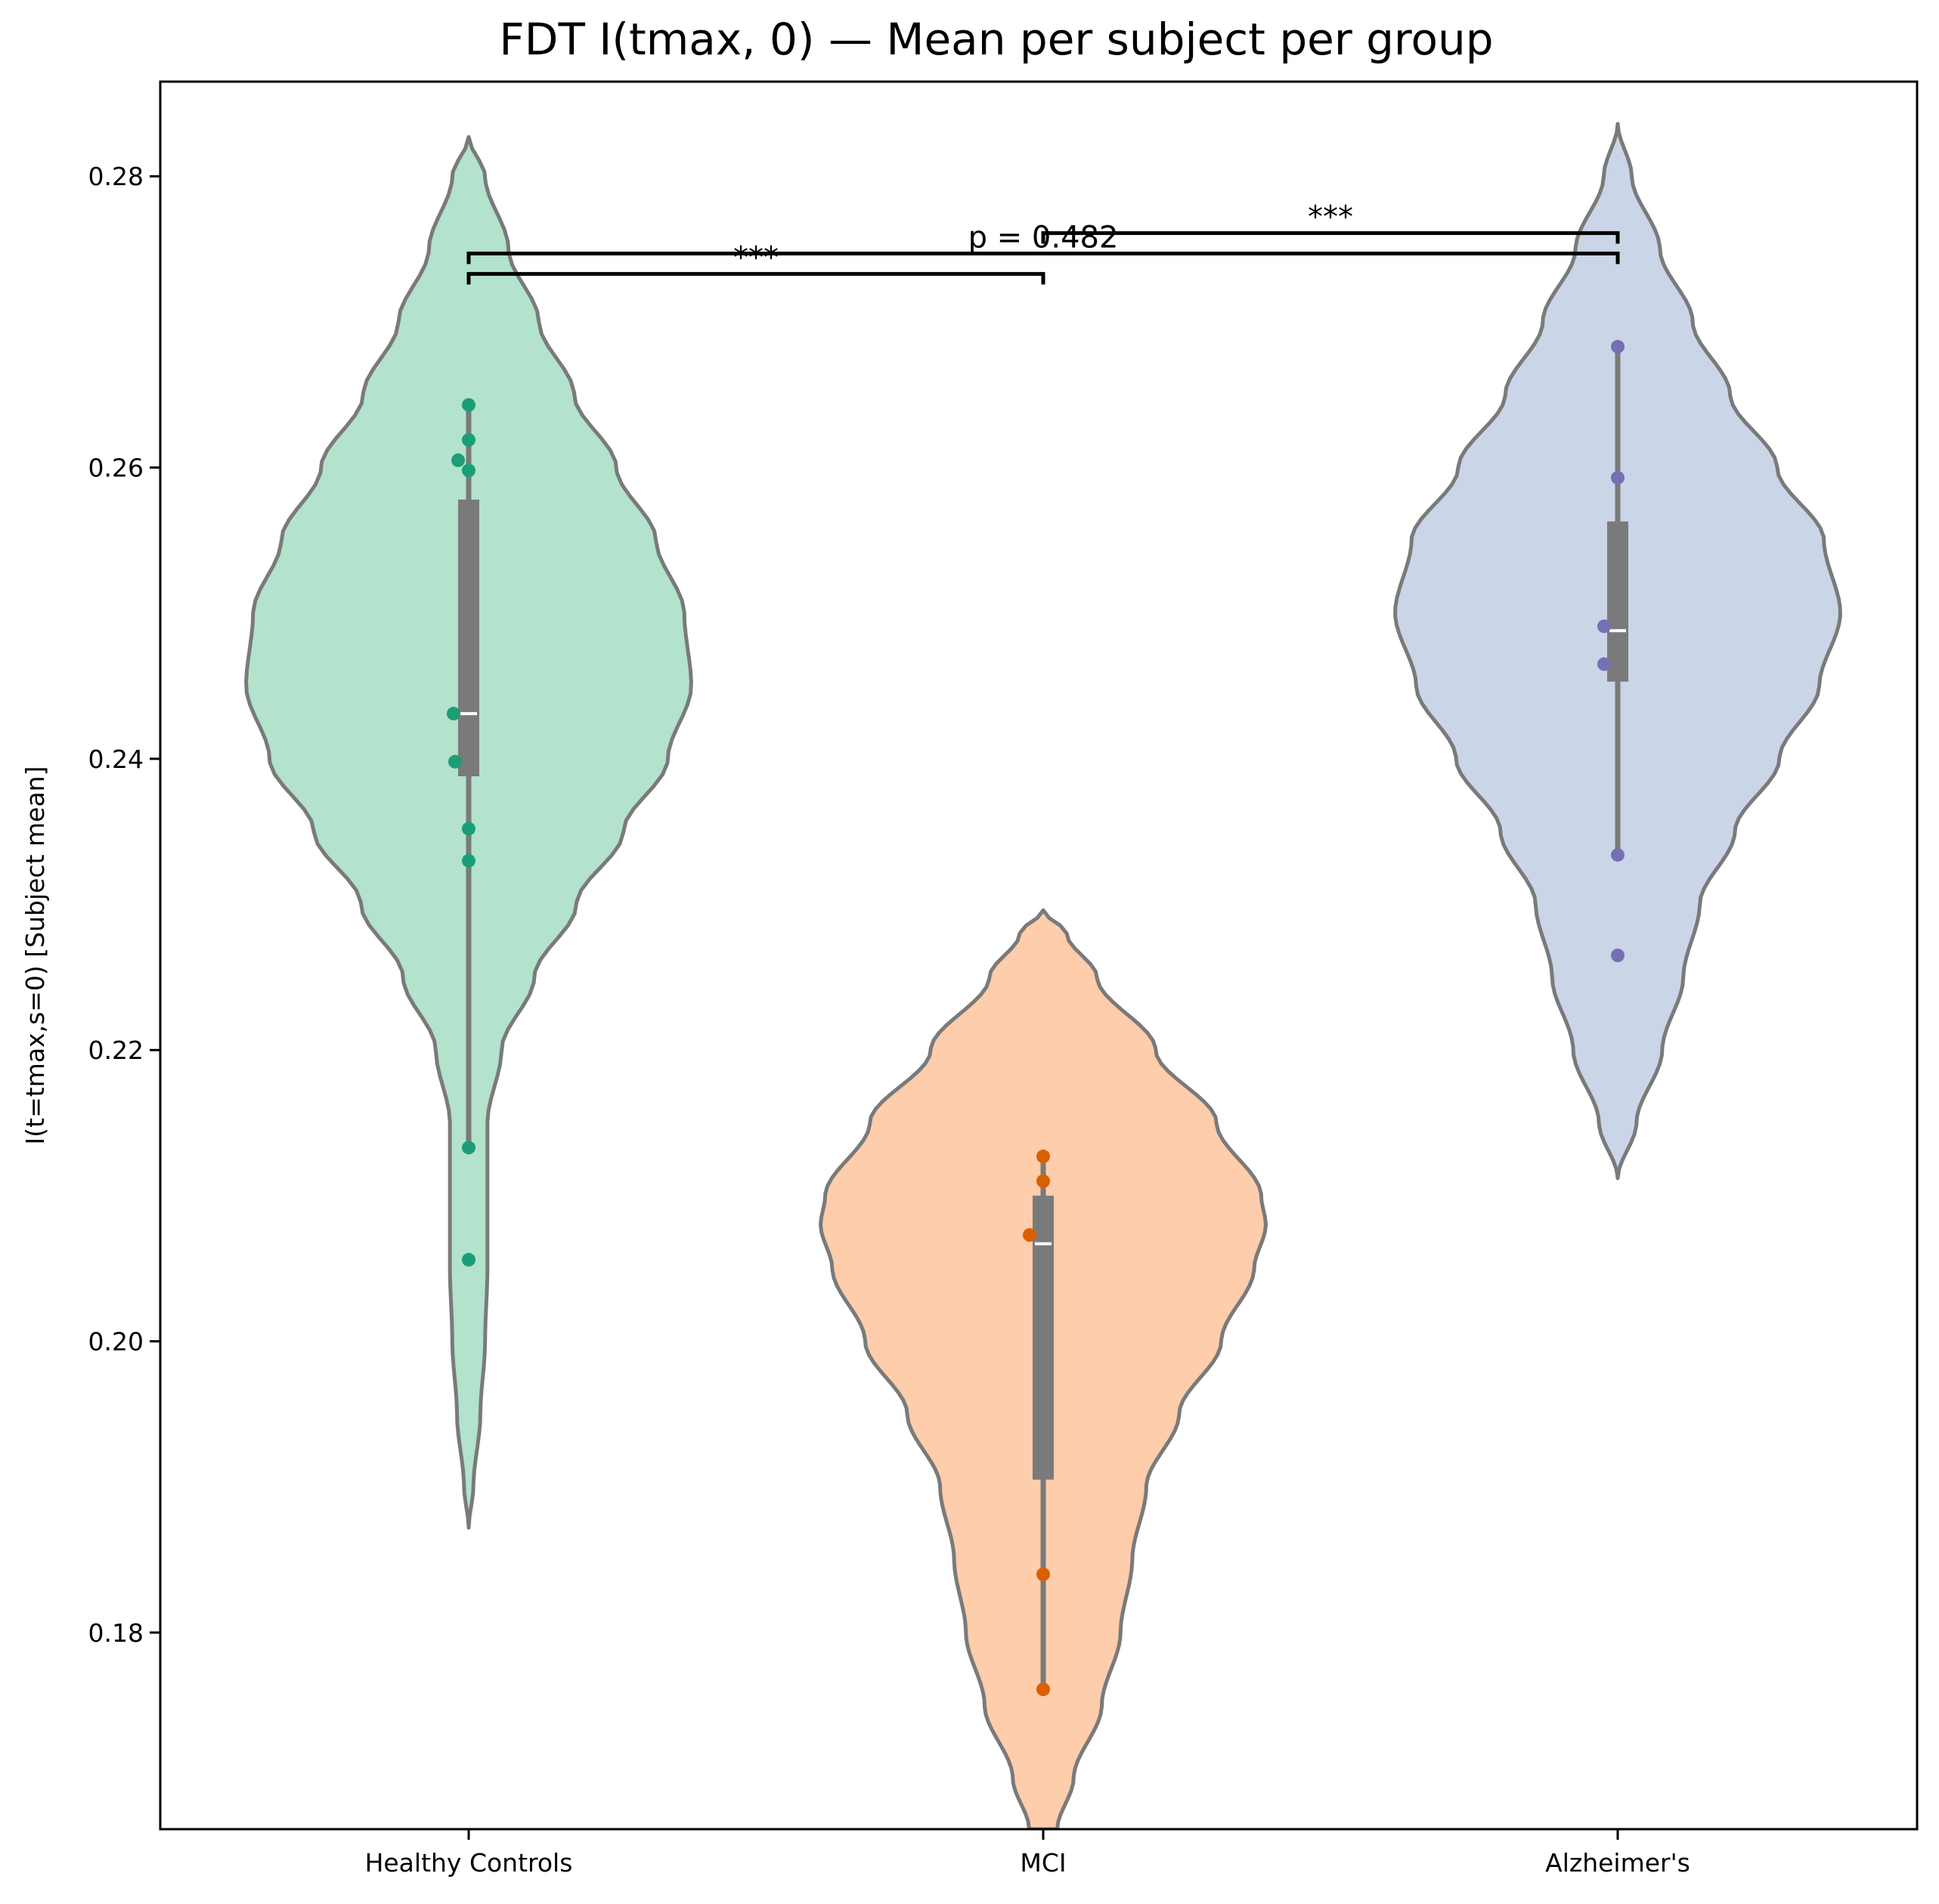 This screenshot has height=1904, width=1939. I want to click on y-tick-label: 0.18, so click(116, 1633).